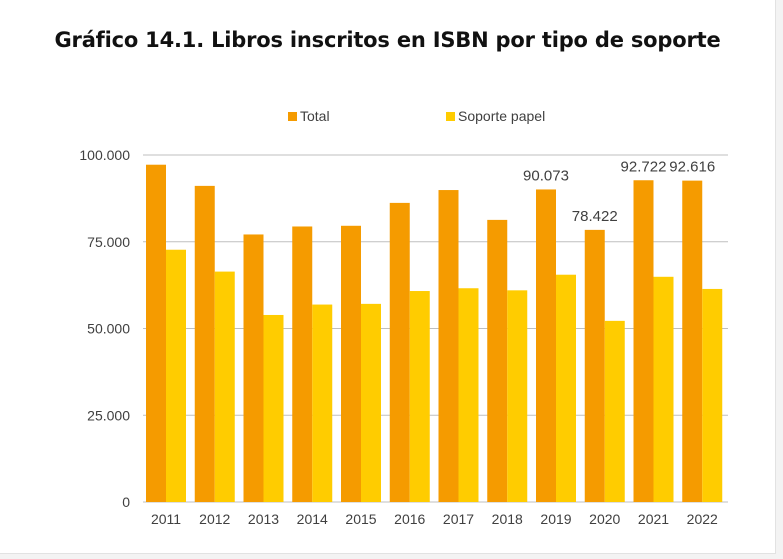  I want to click on y-tick-label: 50.000, so click(108, 329).